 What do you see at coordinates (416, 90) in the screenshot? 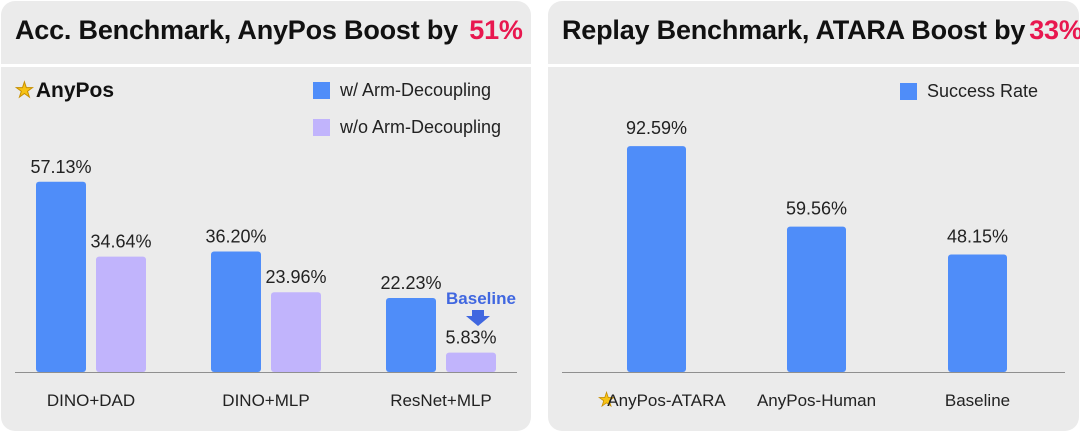
I see `legend-label: w/ Arm-Decoupling` at bounding box center [416, 90].